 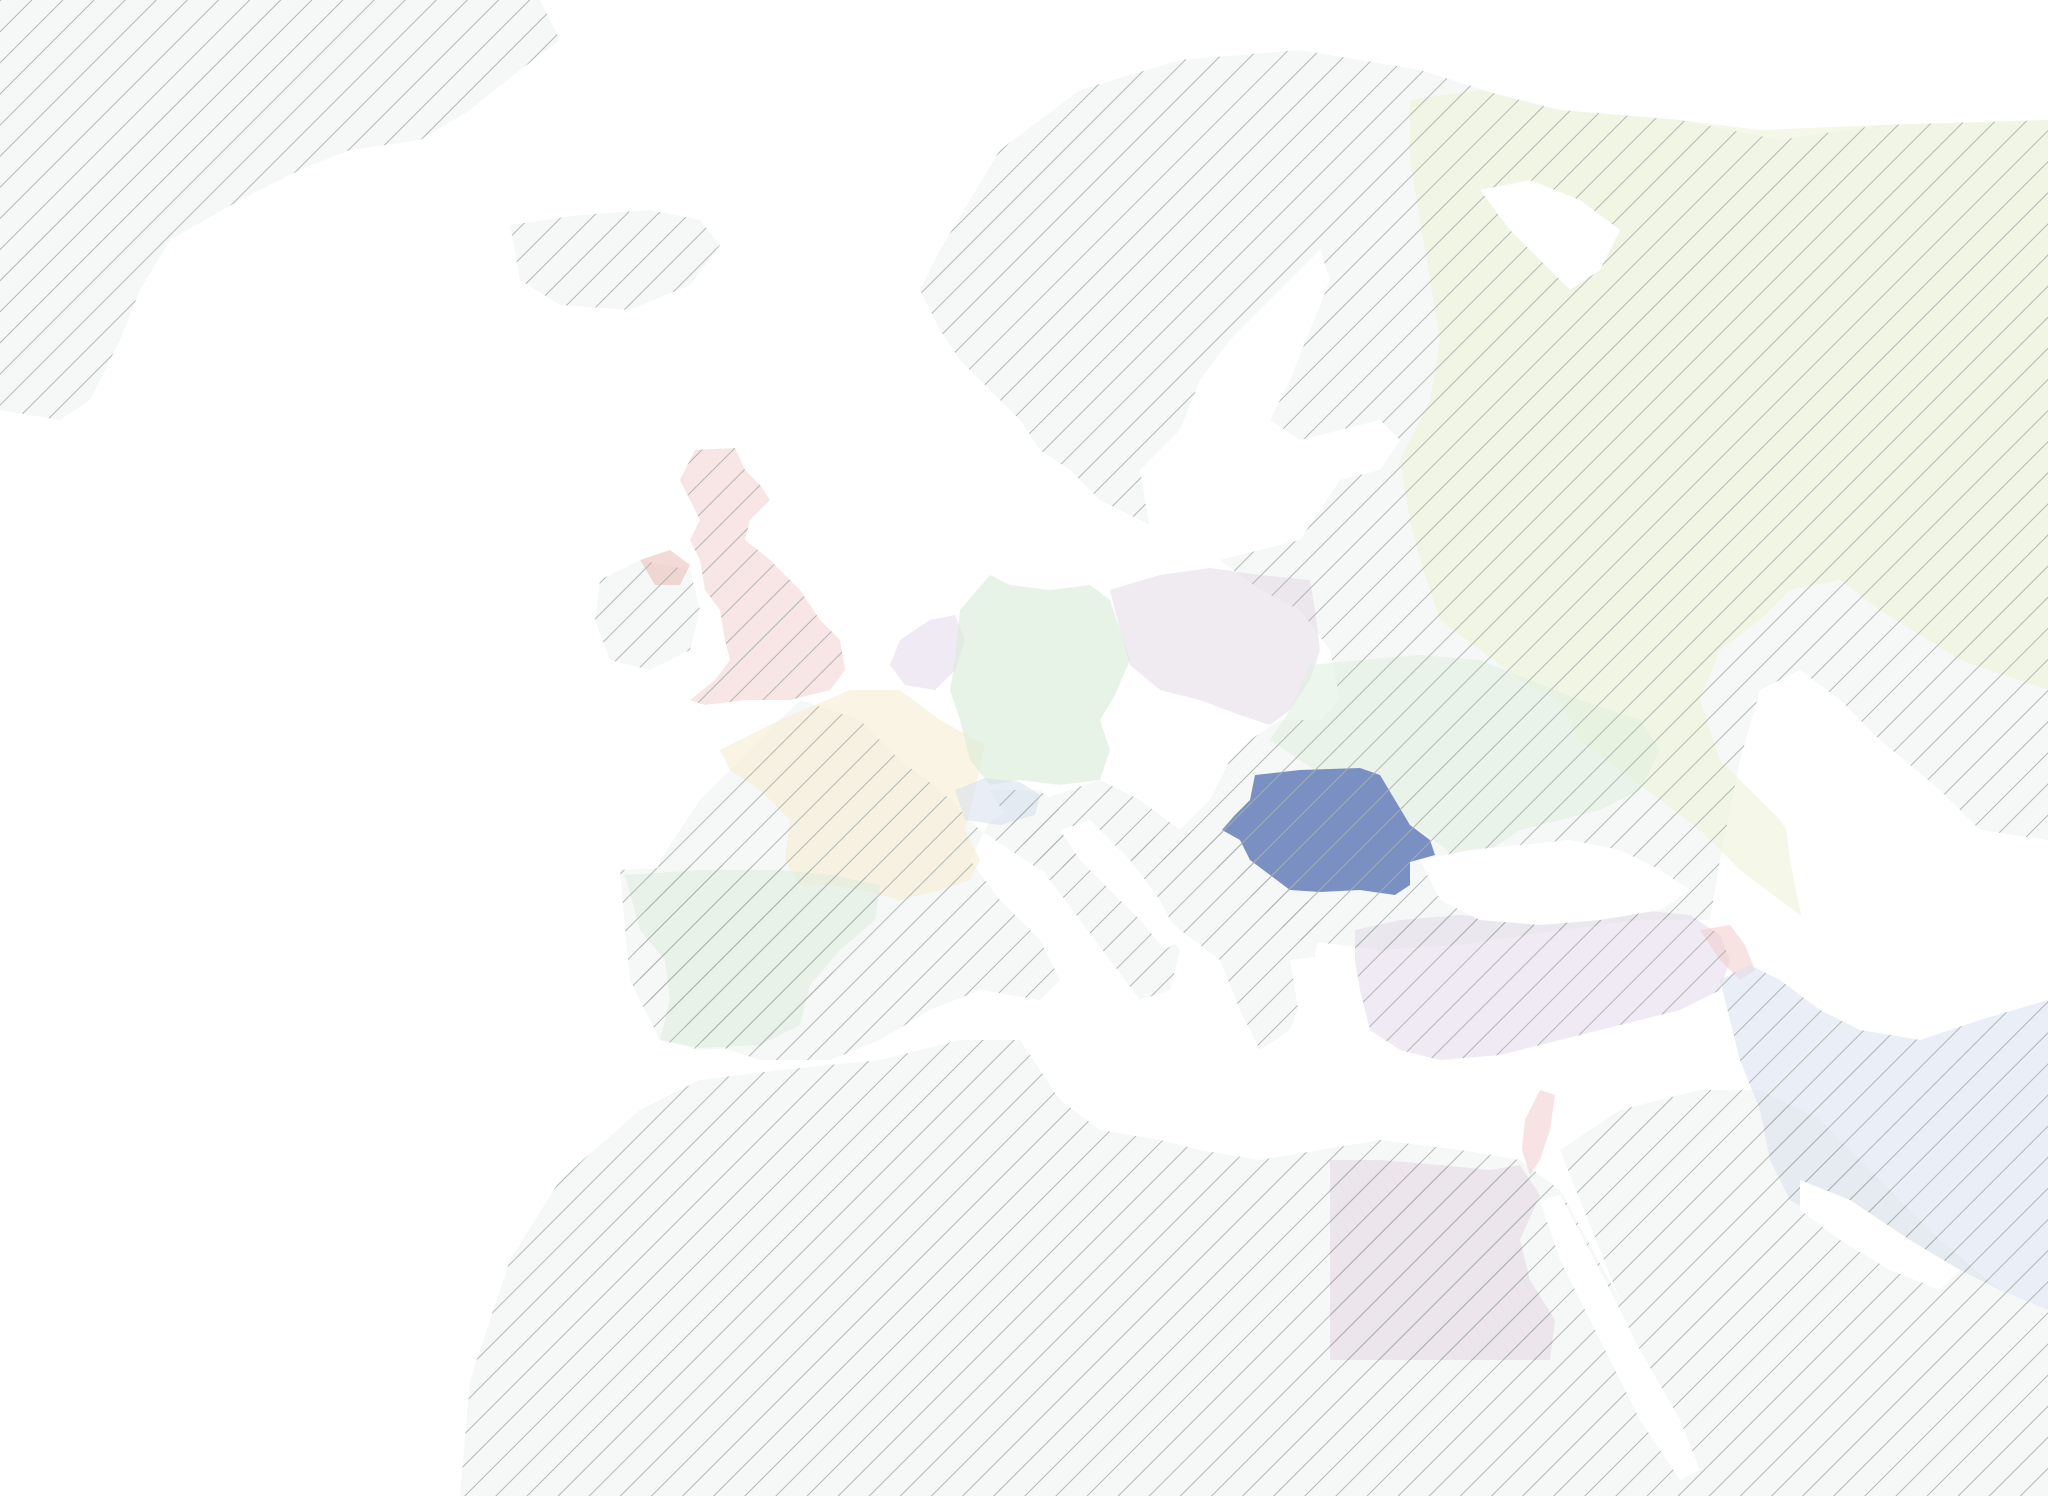 What do you see at coordinates (750, 957) in the screenshot?
I see `hatch-iberia` at bounding box center [750, 957].